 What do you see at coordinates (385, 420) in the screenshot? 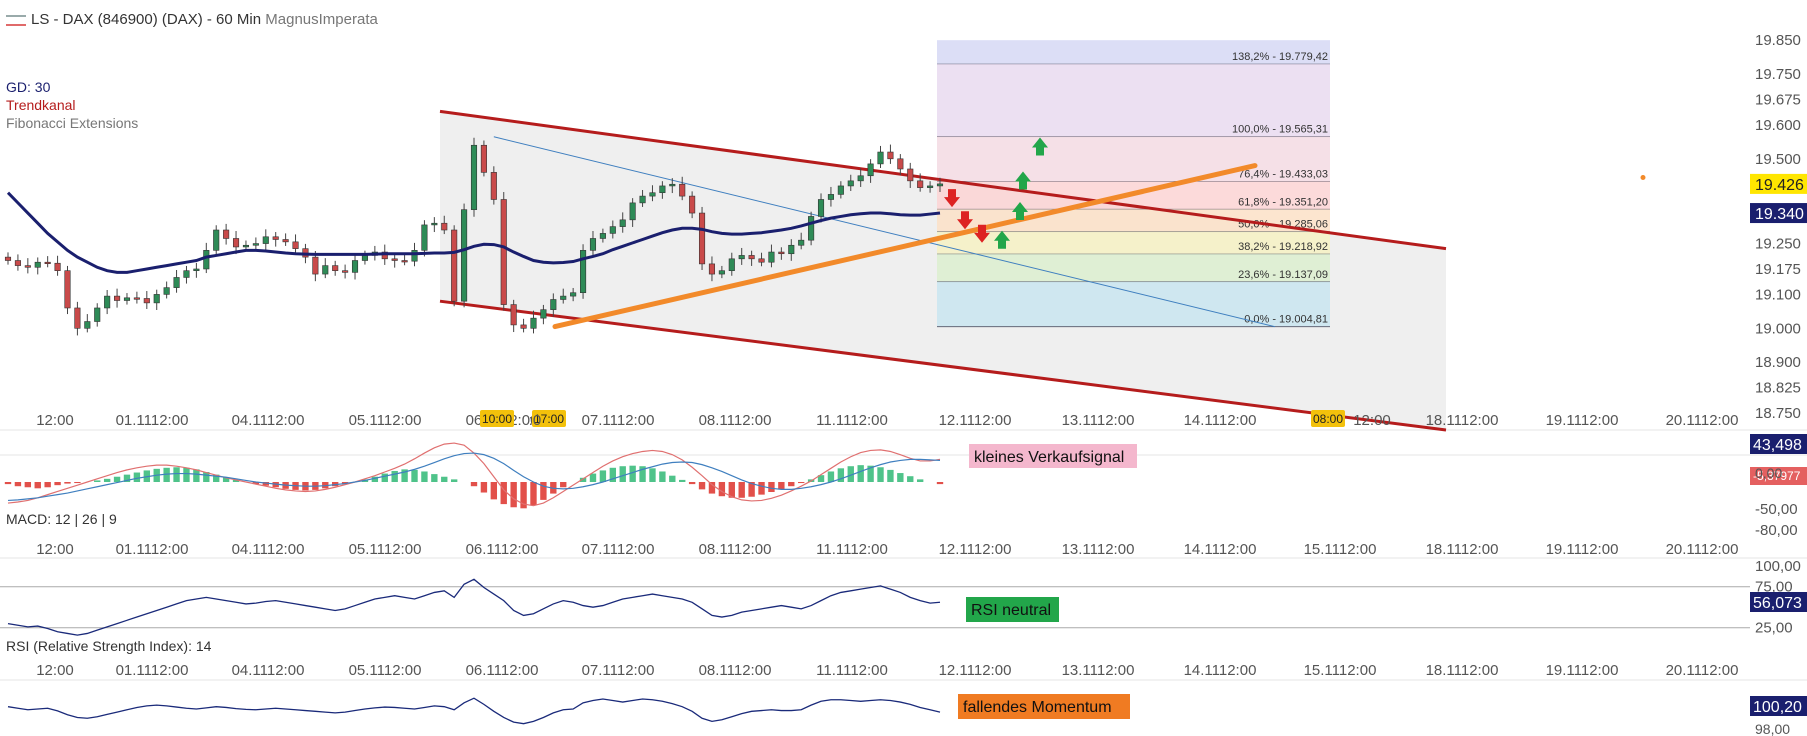
I see `price-time-label: 05.1112:00` at bounding box center [385, 420].